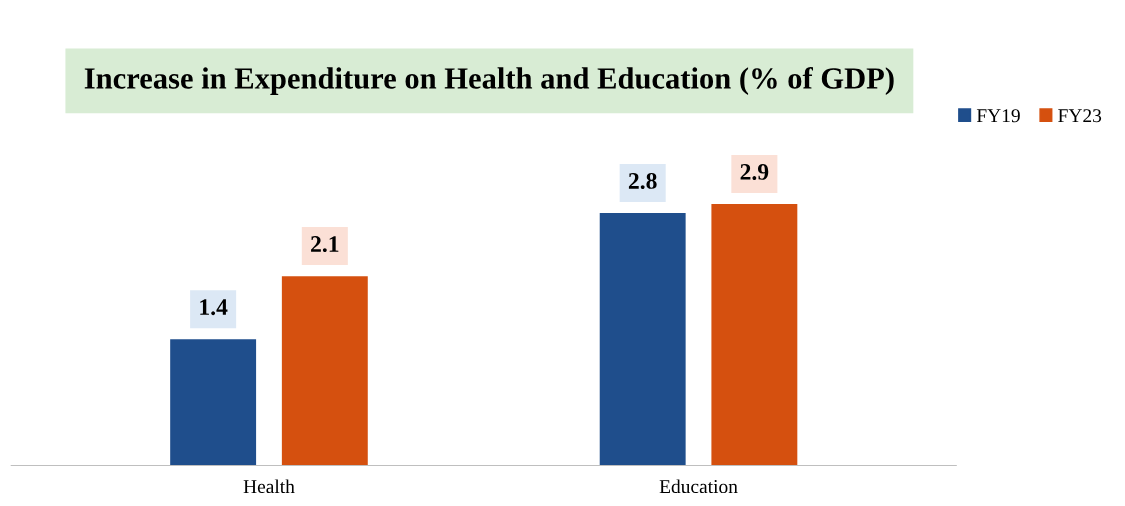  Describe the element at coordinates (754, 171) in the screenshot. I see `data-label: 2.9` at that location.